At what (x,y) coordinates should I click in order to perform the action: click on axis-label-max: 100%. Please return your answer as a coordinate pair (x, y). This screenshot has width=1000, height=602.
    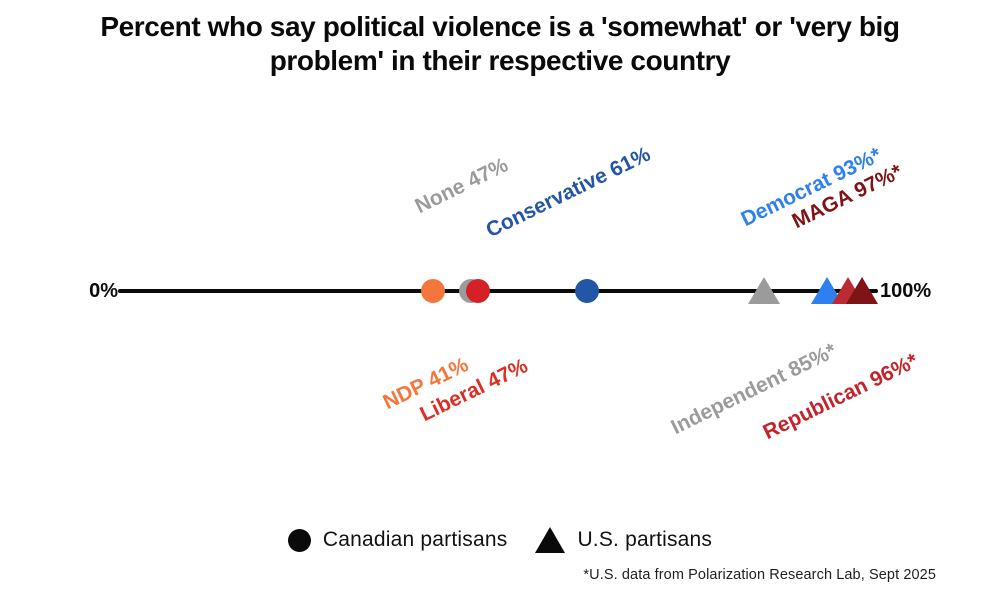
    Looking at the image, I should click on (906, 291).